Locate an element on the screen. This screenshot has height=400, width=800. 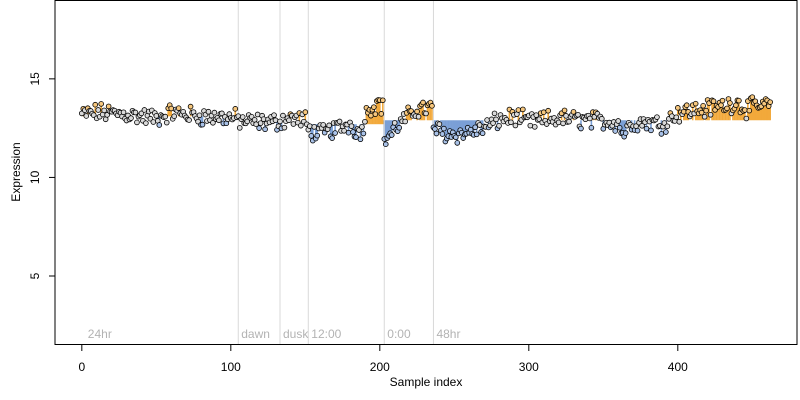
y-axis: 5 10 15 is located at coordinates (41, 175).